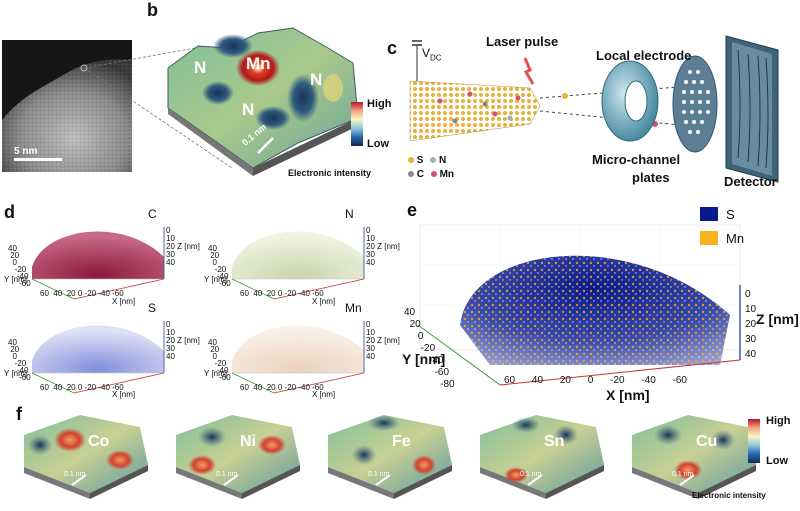  I want to click on map-title-n: N, so click(349, 214).